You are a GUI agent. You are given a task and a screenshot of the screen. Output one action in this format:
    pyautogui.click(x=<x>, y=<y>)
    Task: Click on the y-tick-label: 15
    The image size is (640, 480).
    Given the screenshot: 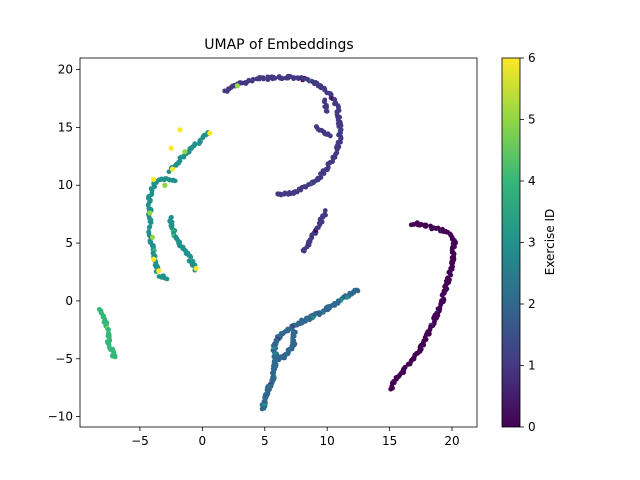 What is the action you would take?
    pyautogui.click(x=65, y=127)
    